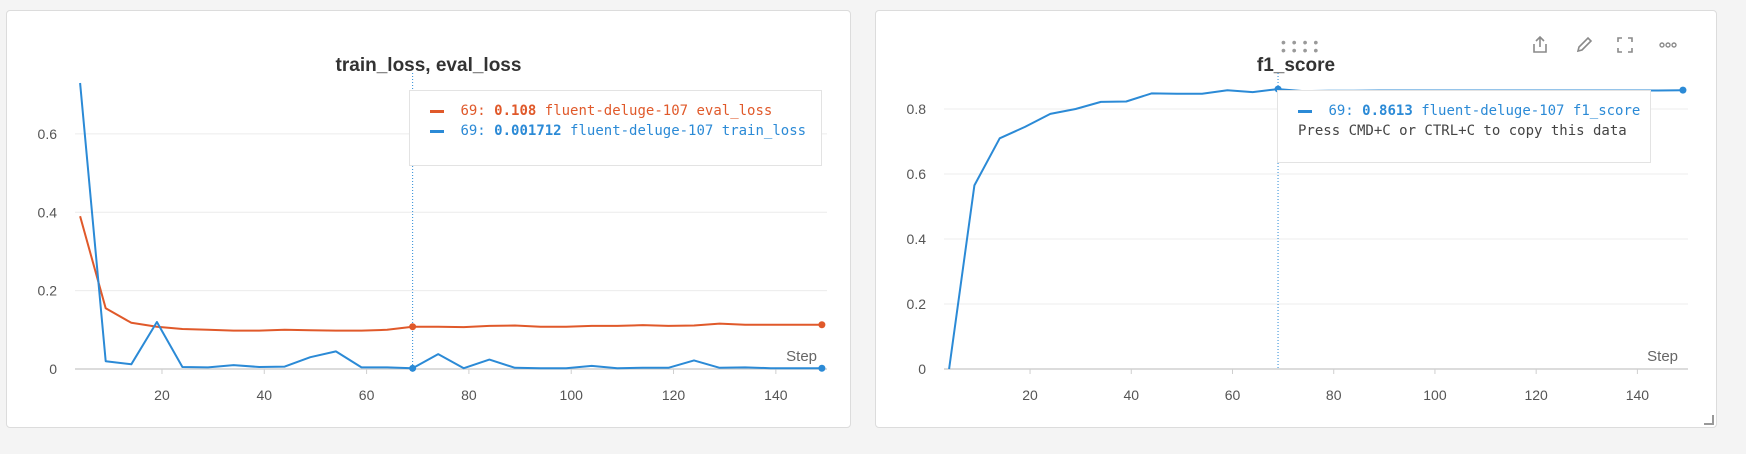 Image resolution: width=1746 pixels, height=454 pixels. I want to click on legend-item-f1-score: 69: 0.8613 fluent-deluge-107 f1_score, so click(1469, 111).